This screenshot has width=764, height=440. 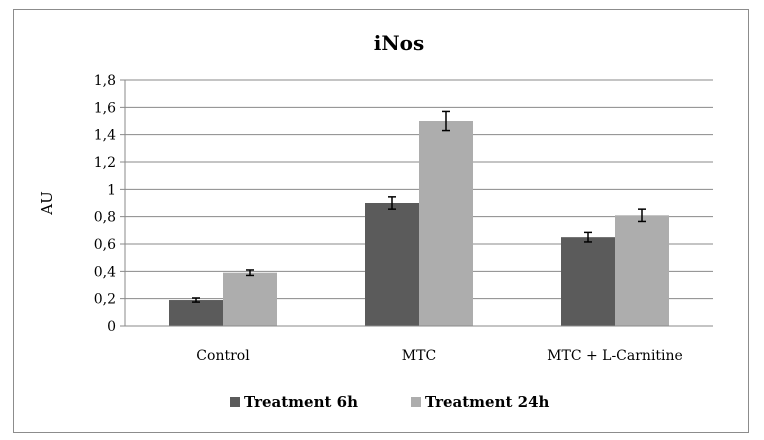 I want to click on legend-label: Treatment 6h, so click(x=301, y=402).